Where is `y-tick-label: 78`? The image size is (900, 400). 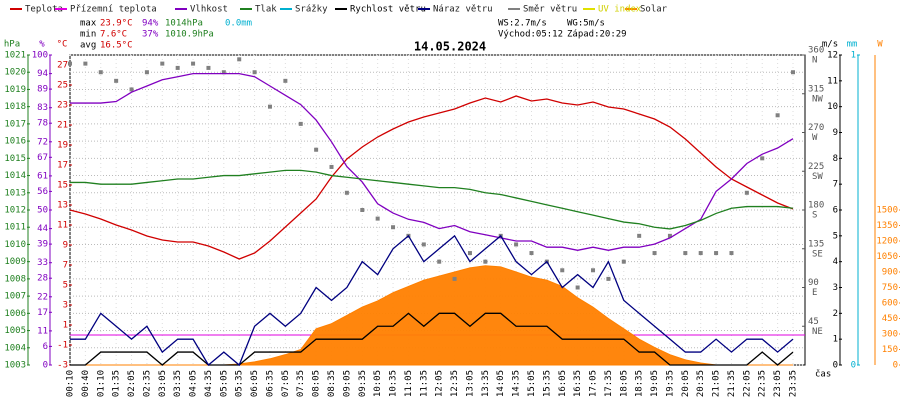
y-tick-label: 78 is located at coordinates (42, 124).